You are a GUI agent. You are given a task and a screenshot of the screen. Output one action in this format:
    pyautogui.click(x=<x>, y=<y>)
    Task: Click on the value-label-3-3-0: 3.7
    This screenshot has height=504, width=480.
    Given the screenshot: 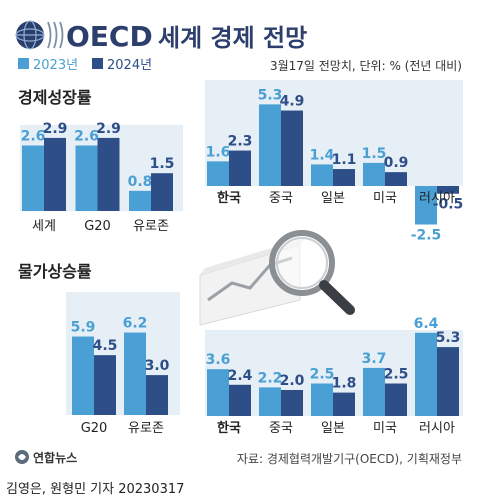 What is the action you would take?
    pyautogui.click(x=374, y=359)
    